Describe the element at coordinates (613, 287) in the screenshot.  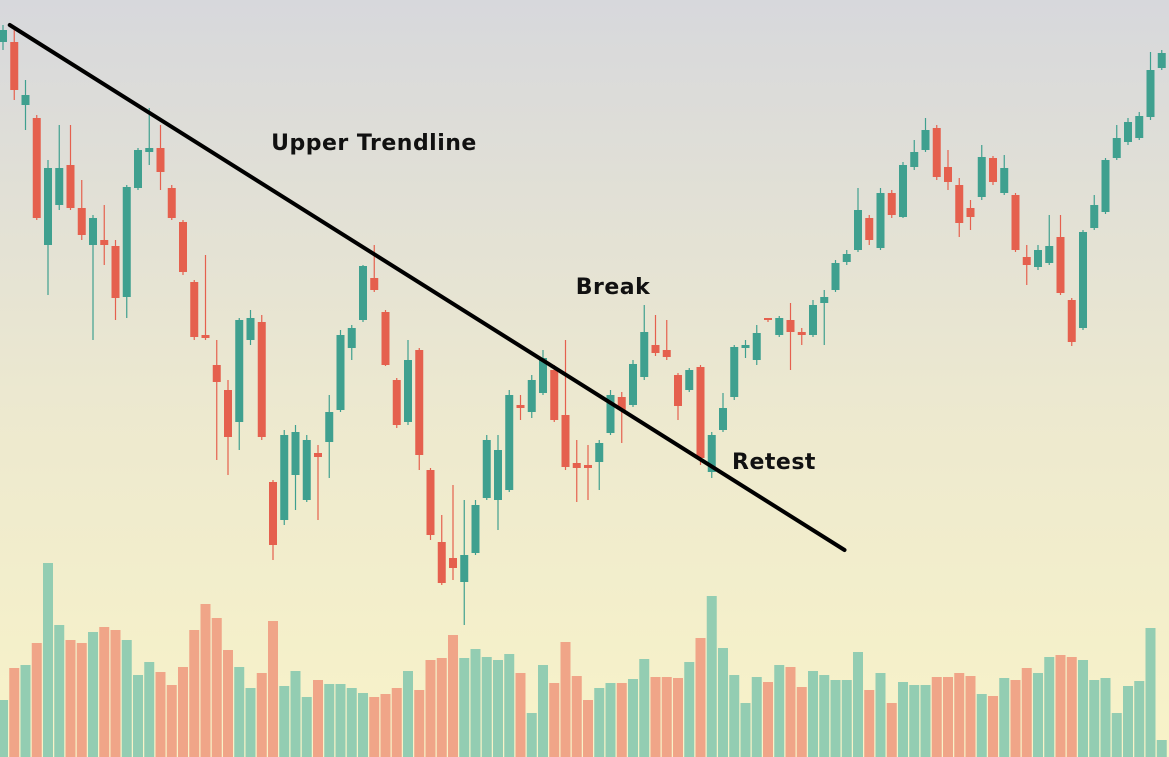
I see `annotation: Break` at that location.